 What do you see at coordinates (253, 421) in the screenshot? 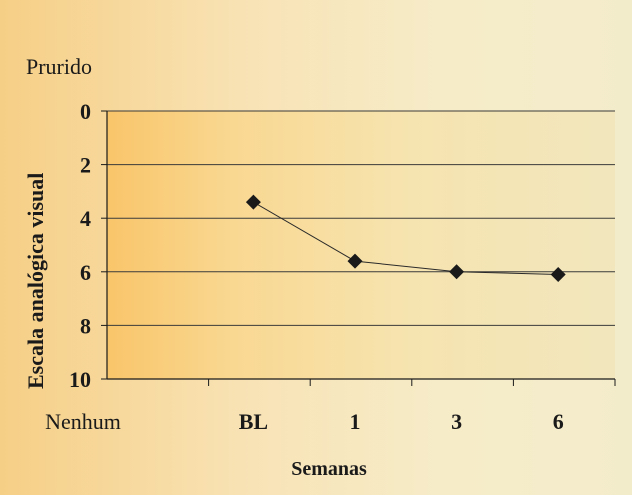
I see `x-tick-label: BL` at bounding box center [253, 421].